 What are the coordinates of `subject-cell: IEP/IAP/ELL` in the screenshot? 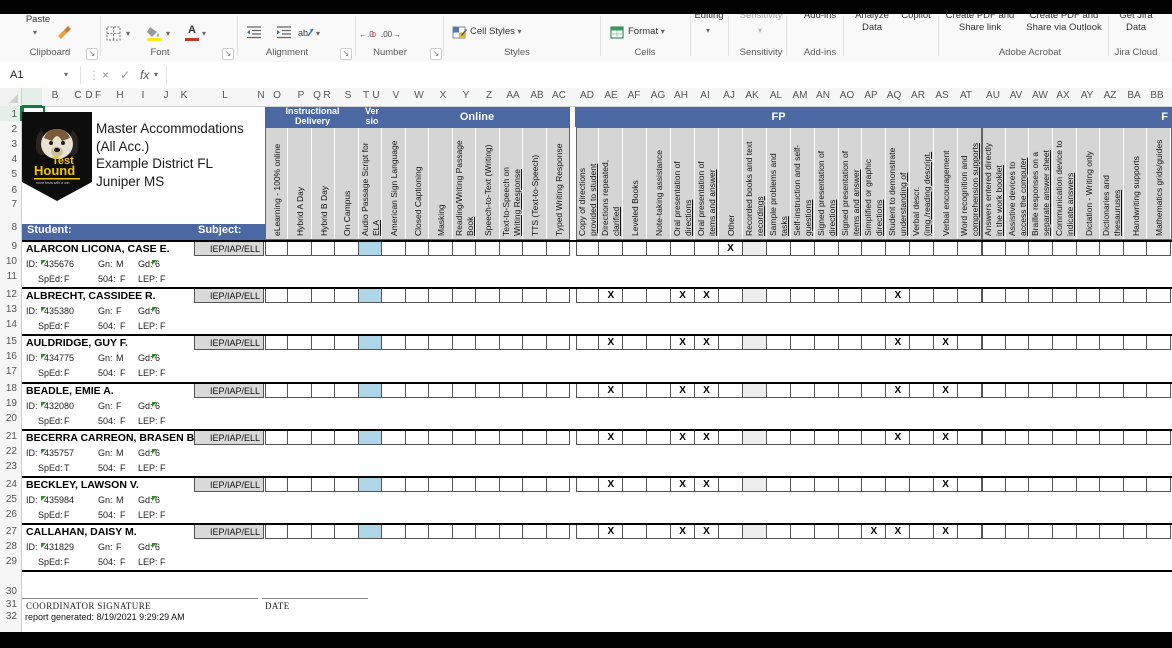 It's located at (229, 248).